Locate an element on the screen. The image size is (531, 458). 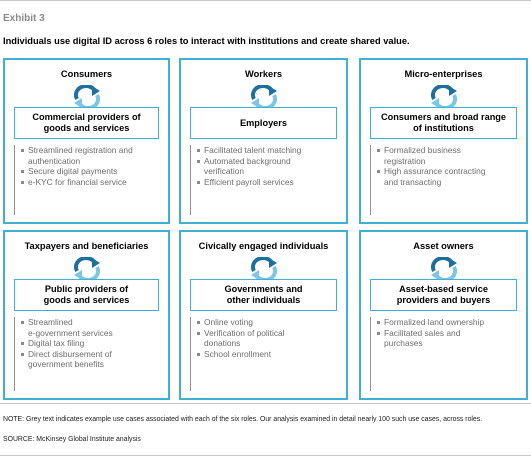
use-case-line: Streamlined registration and is located at coordinates (80, 150).